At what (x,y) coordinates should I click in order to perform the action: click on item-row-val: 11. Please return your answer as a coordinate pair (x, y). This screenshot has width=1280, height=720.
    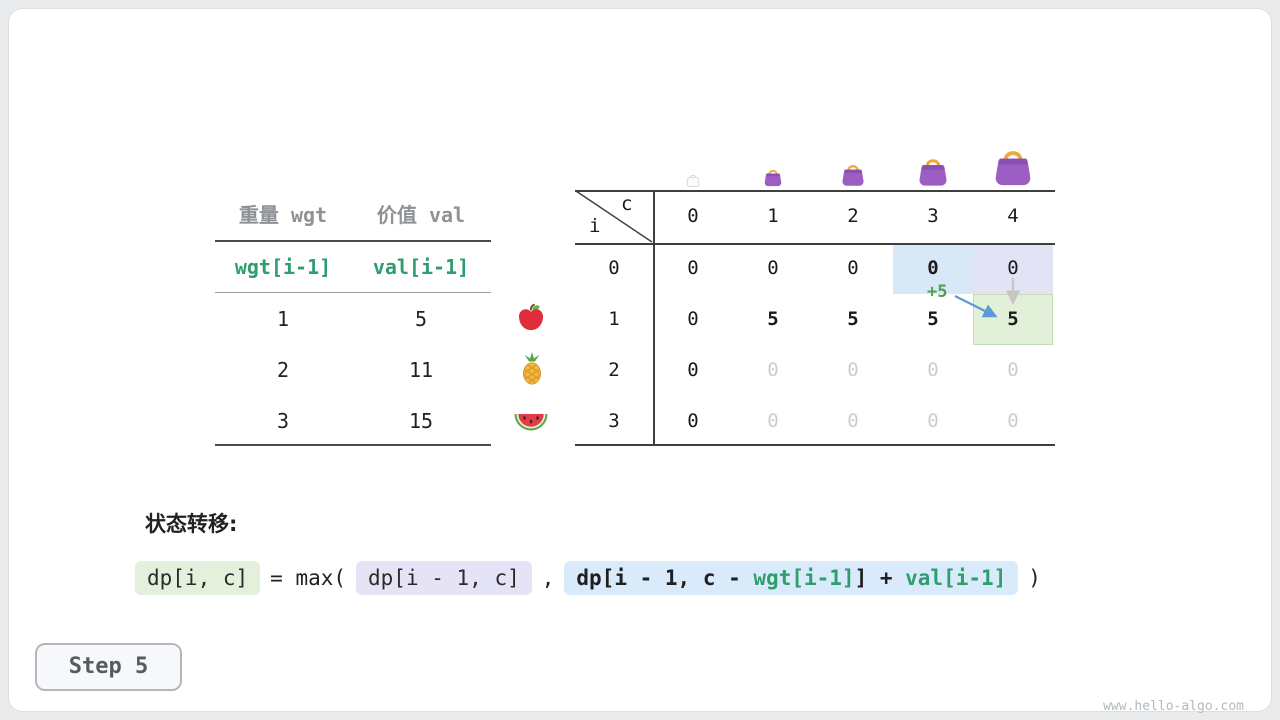
    Looking at the image, I should click on (421, 370).